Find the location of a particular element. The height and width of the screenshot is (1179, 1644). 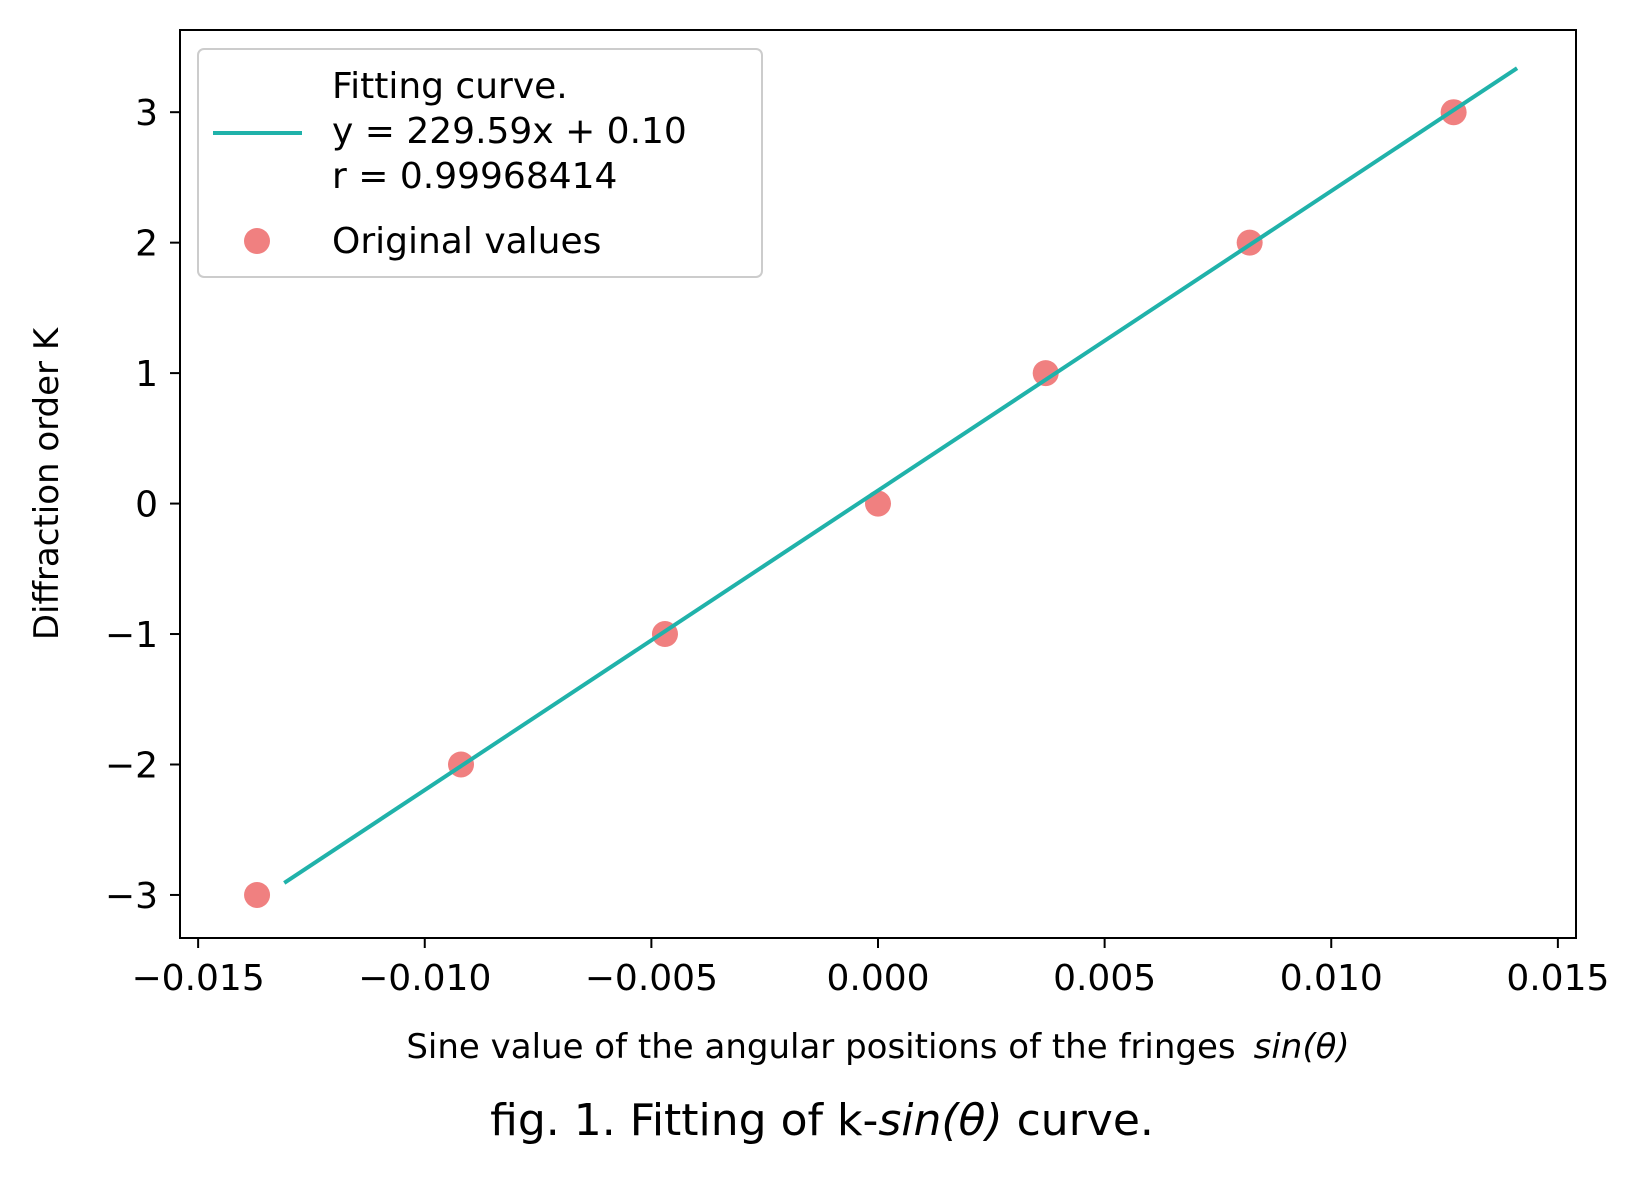

y-tick-label: 0 is located at coordinates (146, 505).